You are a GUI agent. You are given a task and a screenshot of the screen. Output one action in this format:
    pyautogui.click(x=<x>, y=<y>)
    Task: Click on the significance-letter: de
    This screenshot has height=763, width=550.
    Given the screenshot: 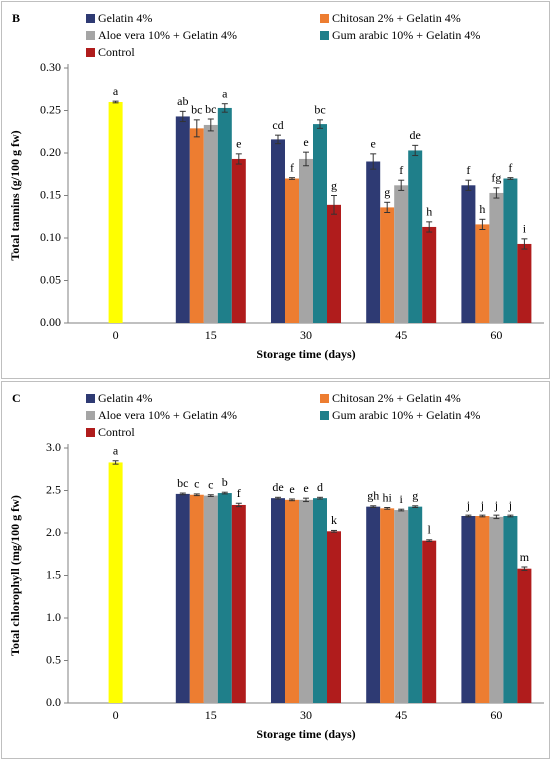 What is the action you would take?
    pyautogui.click(x=415, y=135)
    